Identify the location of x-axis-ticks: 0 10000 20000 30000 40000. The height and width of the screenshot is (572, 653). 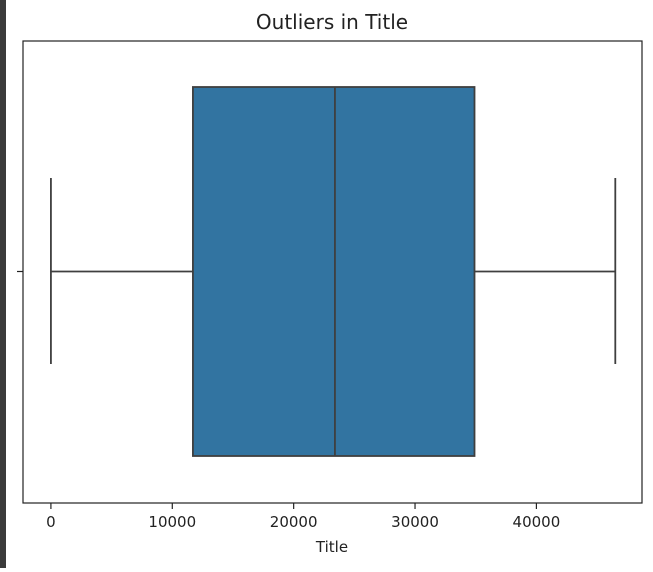
(303, 517).